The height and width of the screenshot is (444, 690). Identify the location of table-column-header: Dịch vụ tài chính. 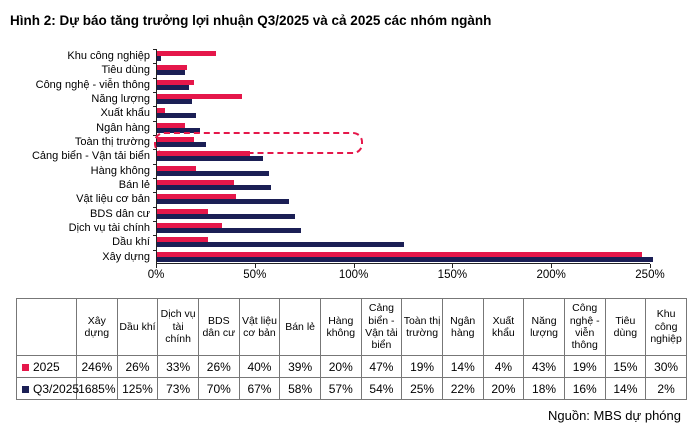
(178, 327).